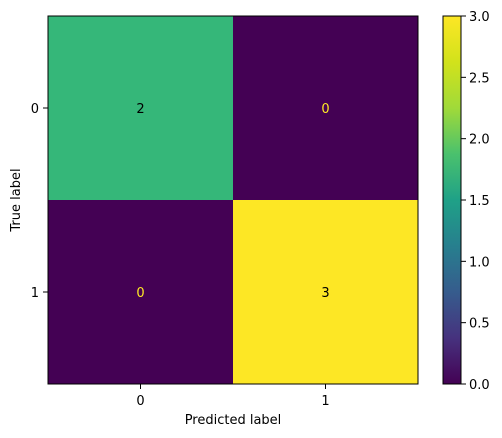 This screenshot has width=502, height=438. What do you see at coordinates (325, 401) in the screenshot?
I see `x-tick-label: 1` at bounding box center [325, 401].